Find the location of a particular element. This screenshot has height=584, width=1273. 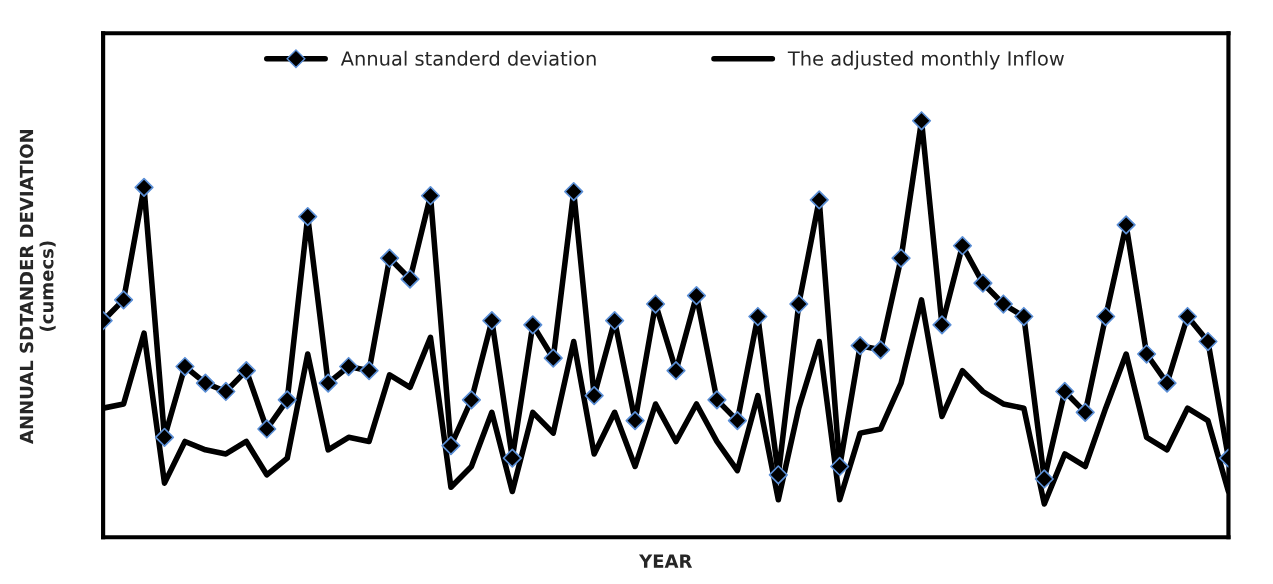

x-axis-title: YEAR is located at coordinates (665, 561).